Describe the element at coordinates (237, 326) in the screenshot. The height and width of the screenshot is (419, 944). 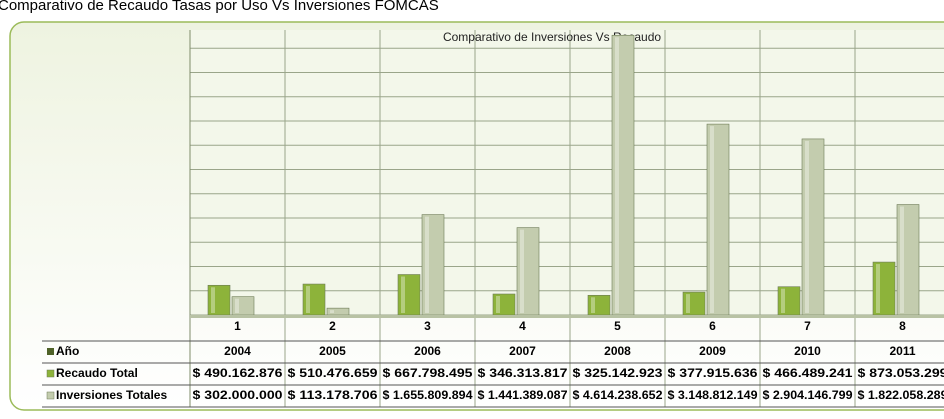
I see `x-tick-label: 1` at that location.